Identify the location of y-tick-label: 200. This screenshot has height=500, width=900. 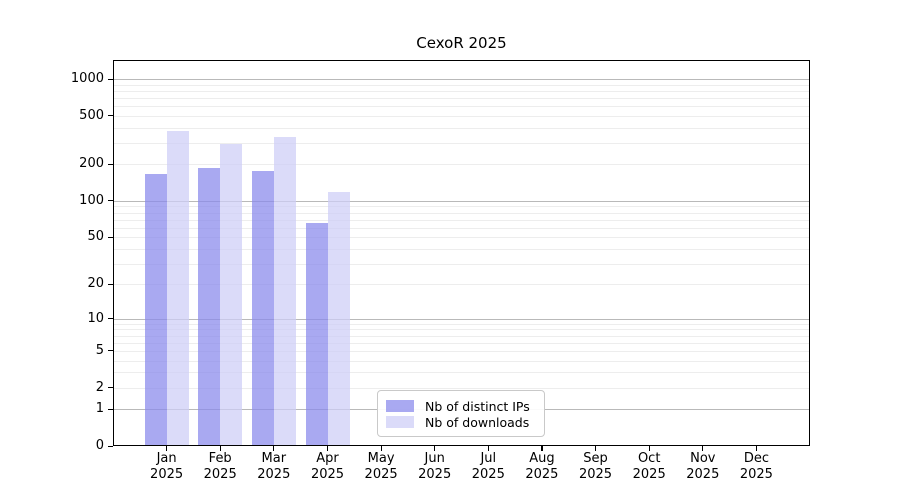
(91, 164).